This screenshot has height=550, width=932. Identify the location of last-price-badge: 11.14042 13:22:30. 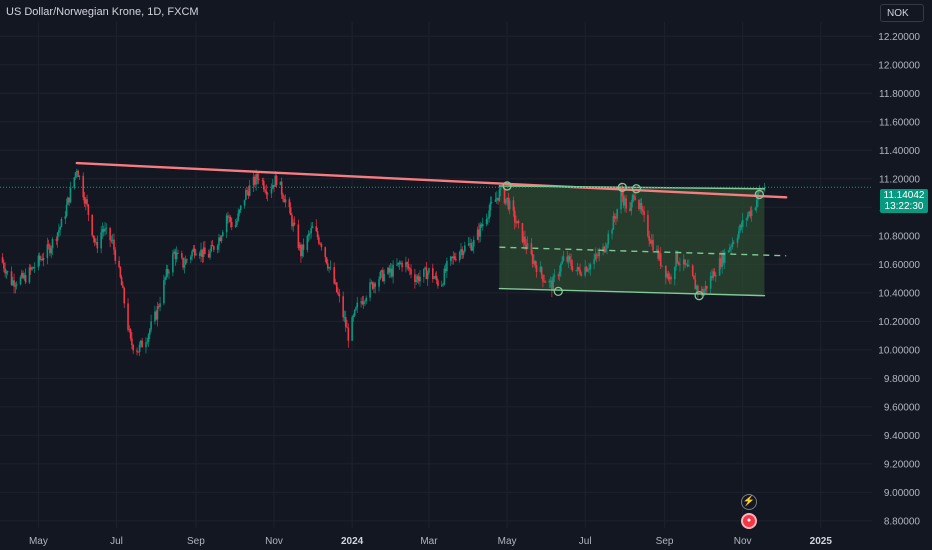
(904, 201).